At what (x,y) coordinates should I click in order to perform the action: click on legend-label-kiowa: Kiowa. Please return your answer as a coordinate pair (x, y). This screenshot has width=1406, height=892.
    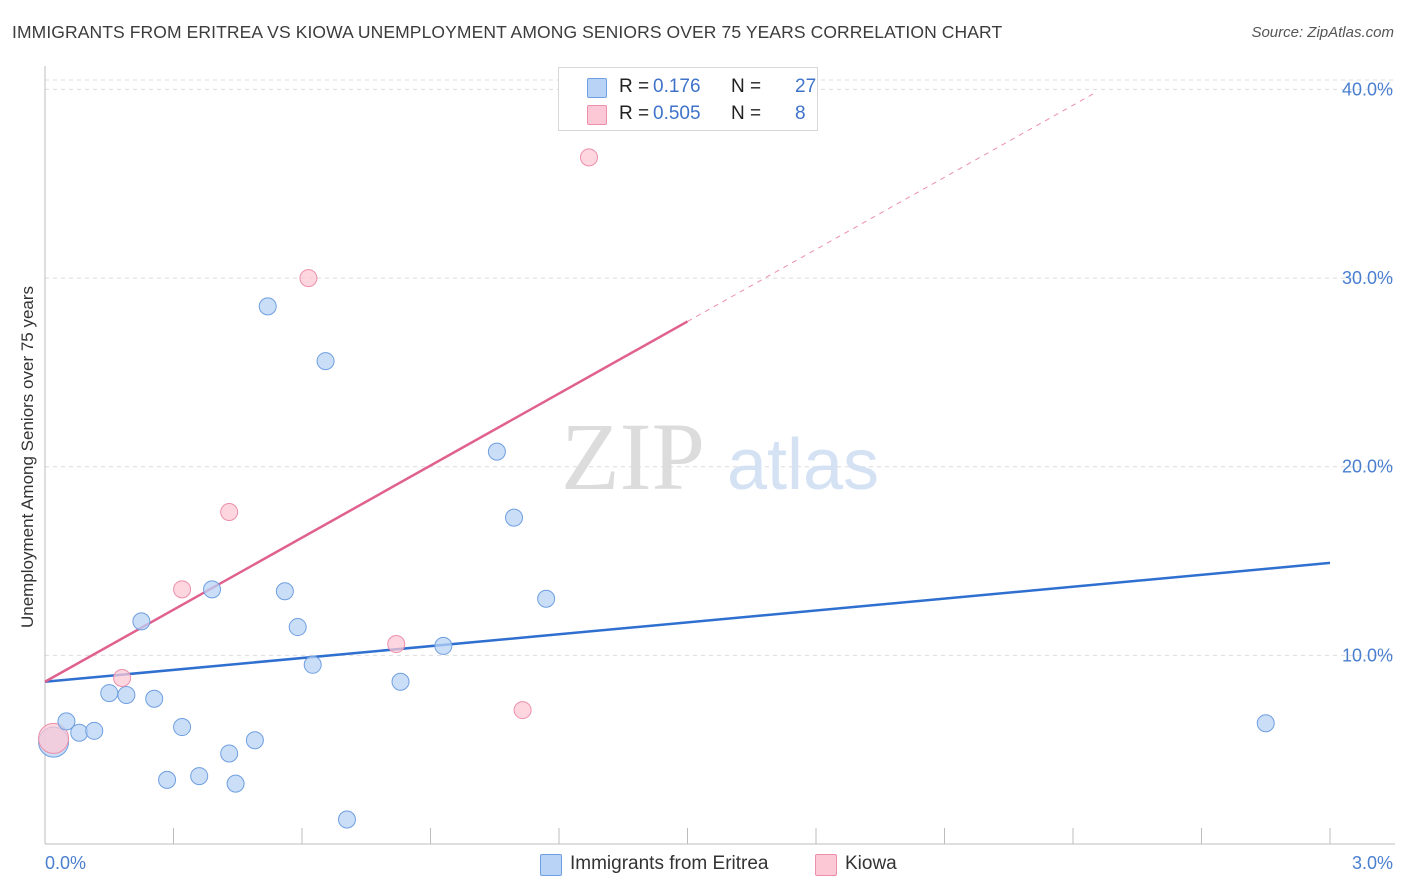
    Looking at the image, I should click on (871, 863).